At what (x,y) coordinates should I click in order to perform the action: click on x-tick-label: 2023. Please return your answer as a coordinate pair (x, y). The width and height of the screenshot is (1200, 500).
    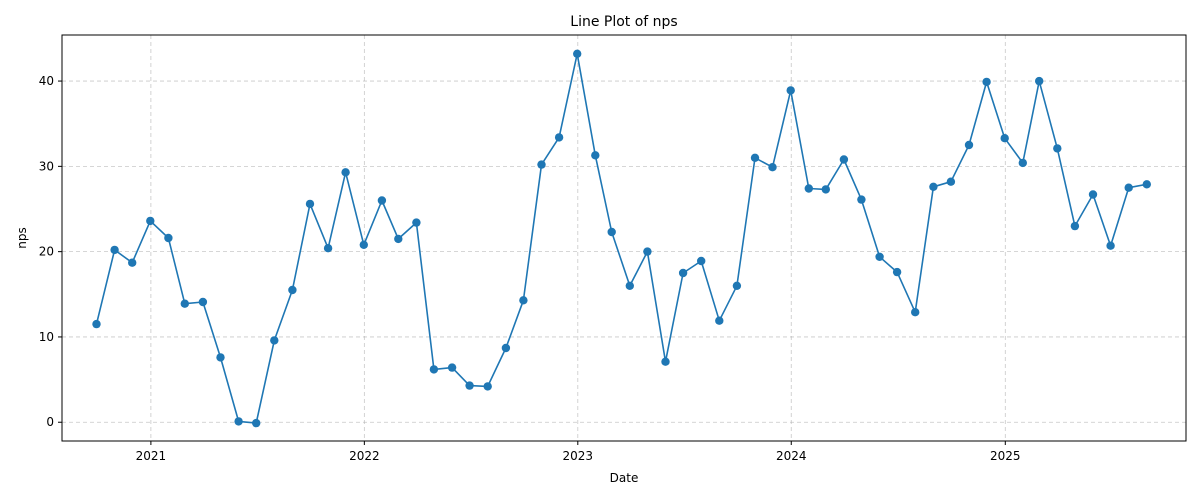
    Looking at the image, I should click on (578, 456).